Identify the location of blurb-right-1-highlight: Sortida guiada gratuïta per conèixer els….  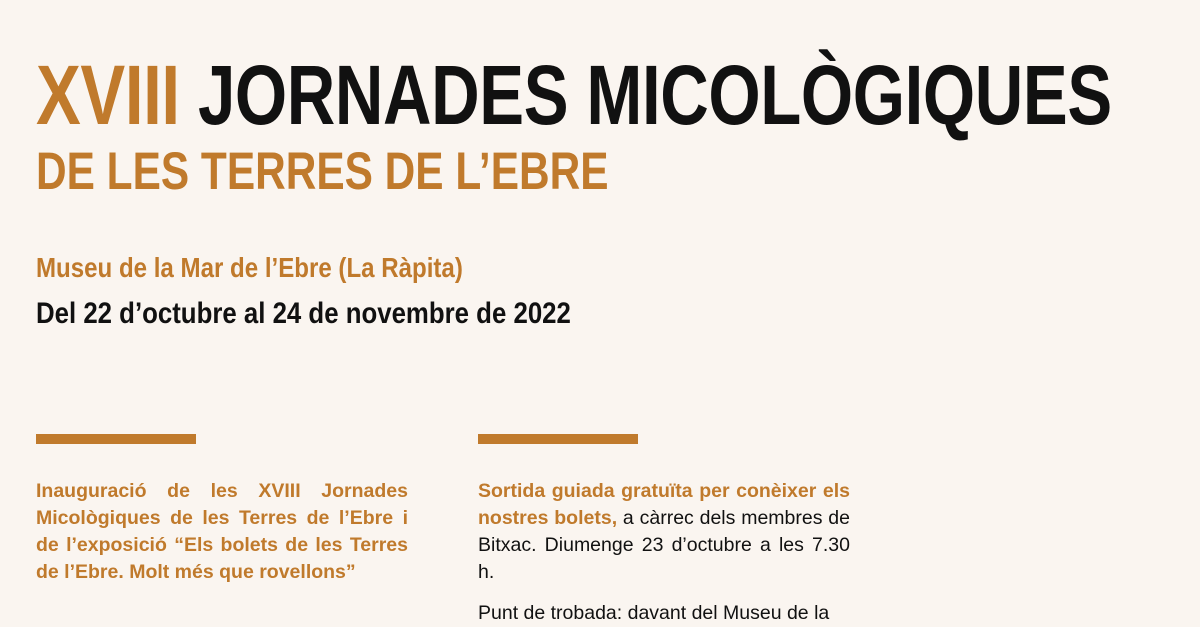
(664, 504).